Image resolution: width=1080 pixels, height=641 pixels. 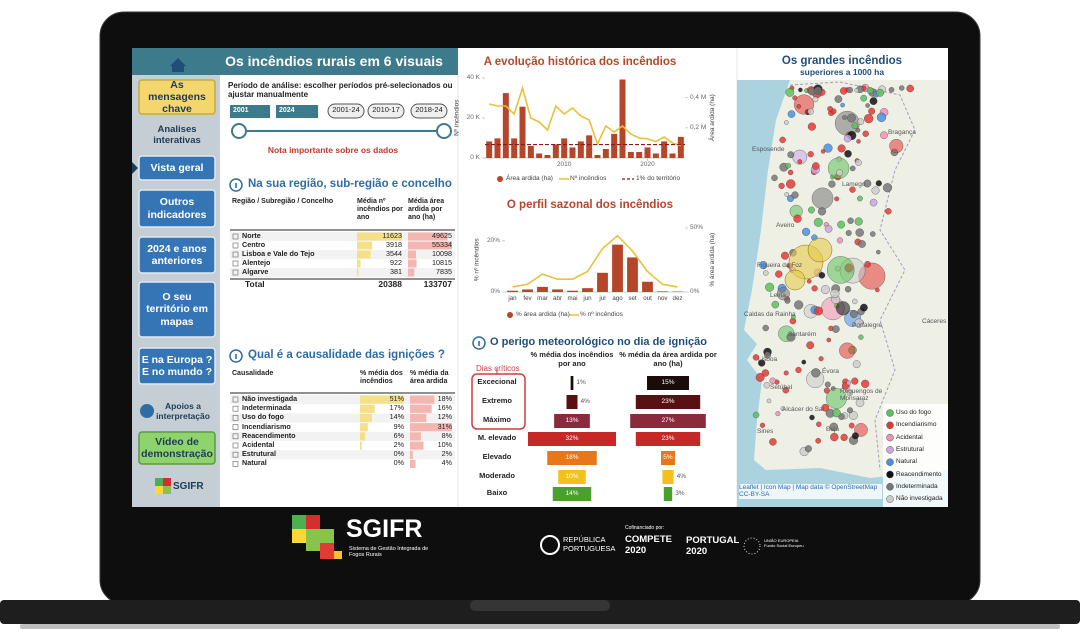 I want to click on data-note-link: Nota importante sobre os dados, so click(x=333, y=150).